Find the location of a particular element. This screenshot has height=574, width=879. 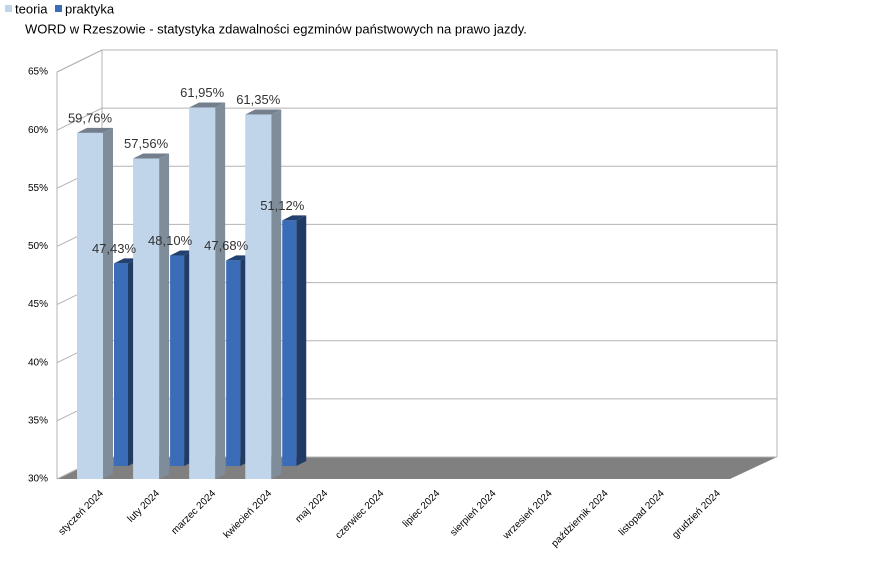

y-tick-label: 40% is located at coordinates (38, 362).